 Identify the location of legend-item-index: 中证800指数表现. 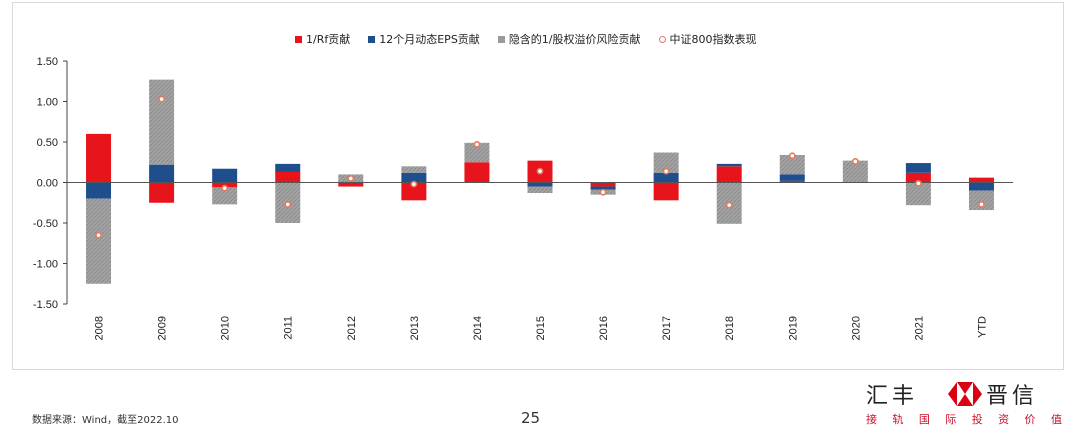
(707, 39).